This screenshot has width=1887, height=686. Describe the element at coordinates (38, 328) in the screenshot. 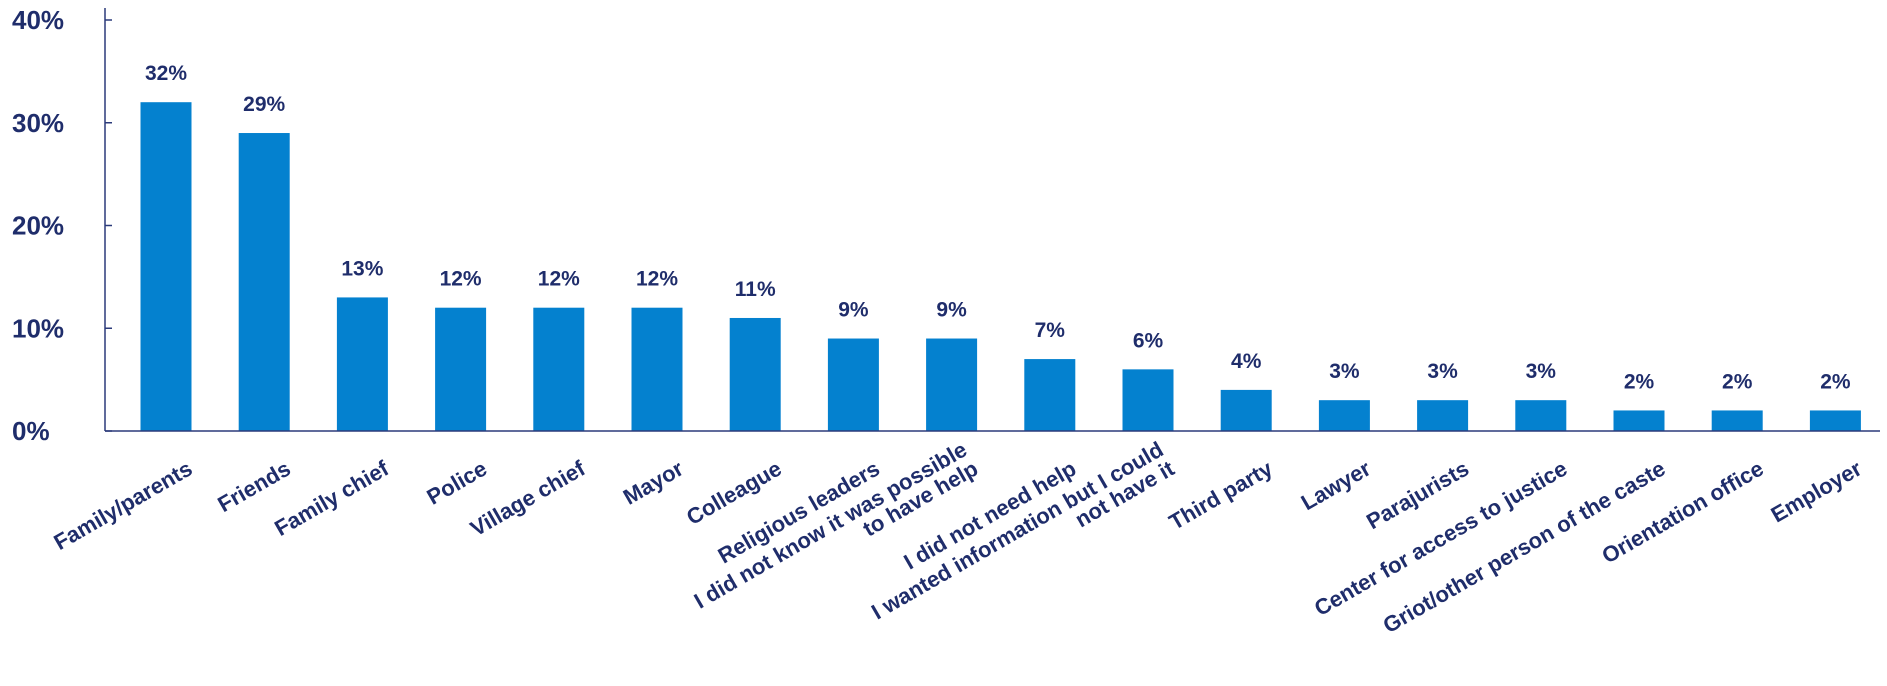

I see `y-tick-label: 10%` at that location.